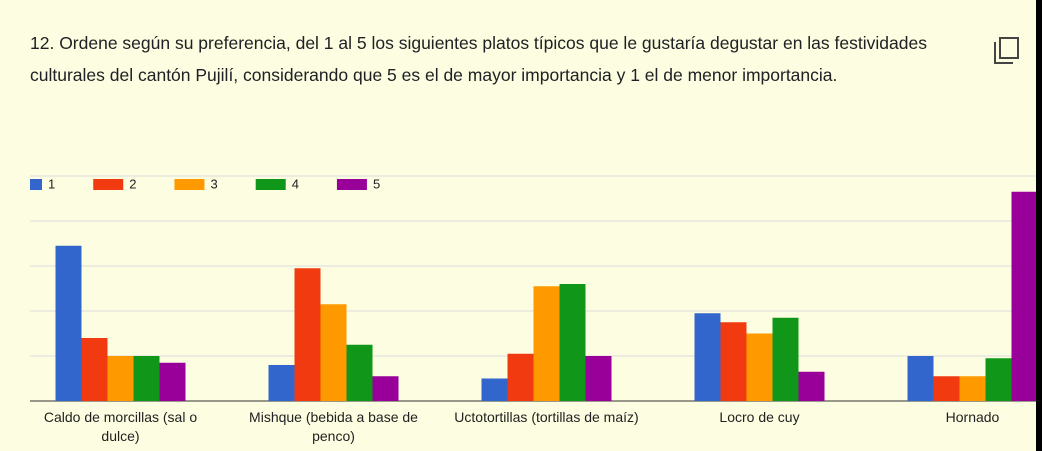 The image size is (1042, 451). What do you see at coordinates (120, 426) in the screenshot?
I see `x-tick-label: Caldo de morcillas (sal o dulce)` at bounding box center [120, 426].